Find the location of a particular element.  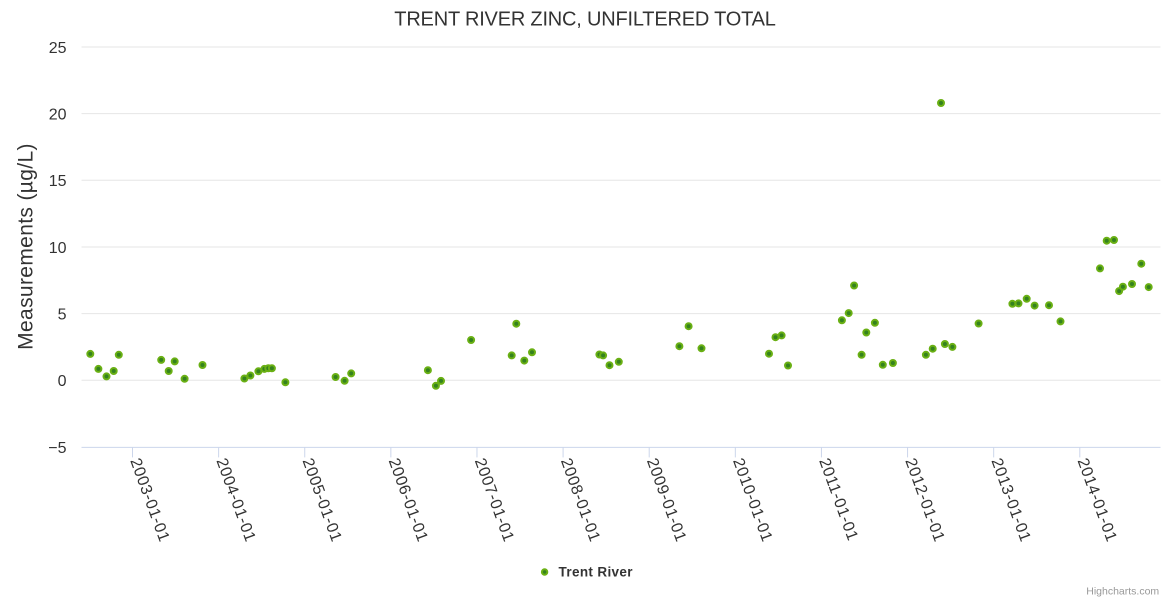

svg-text: 5 is located at coordinates (62, 314).